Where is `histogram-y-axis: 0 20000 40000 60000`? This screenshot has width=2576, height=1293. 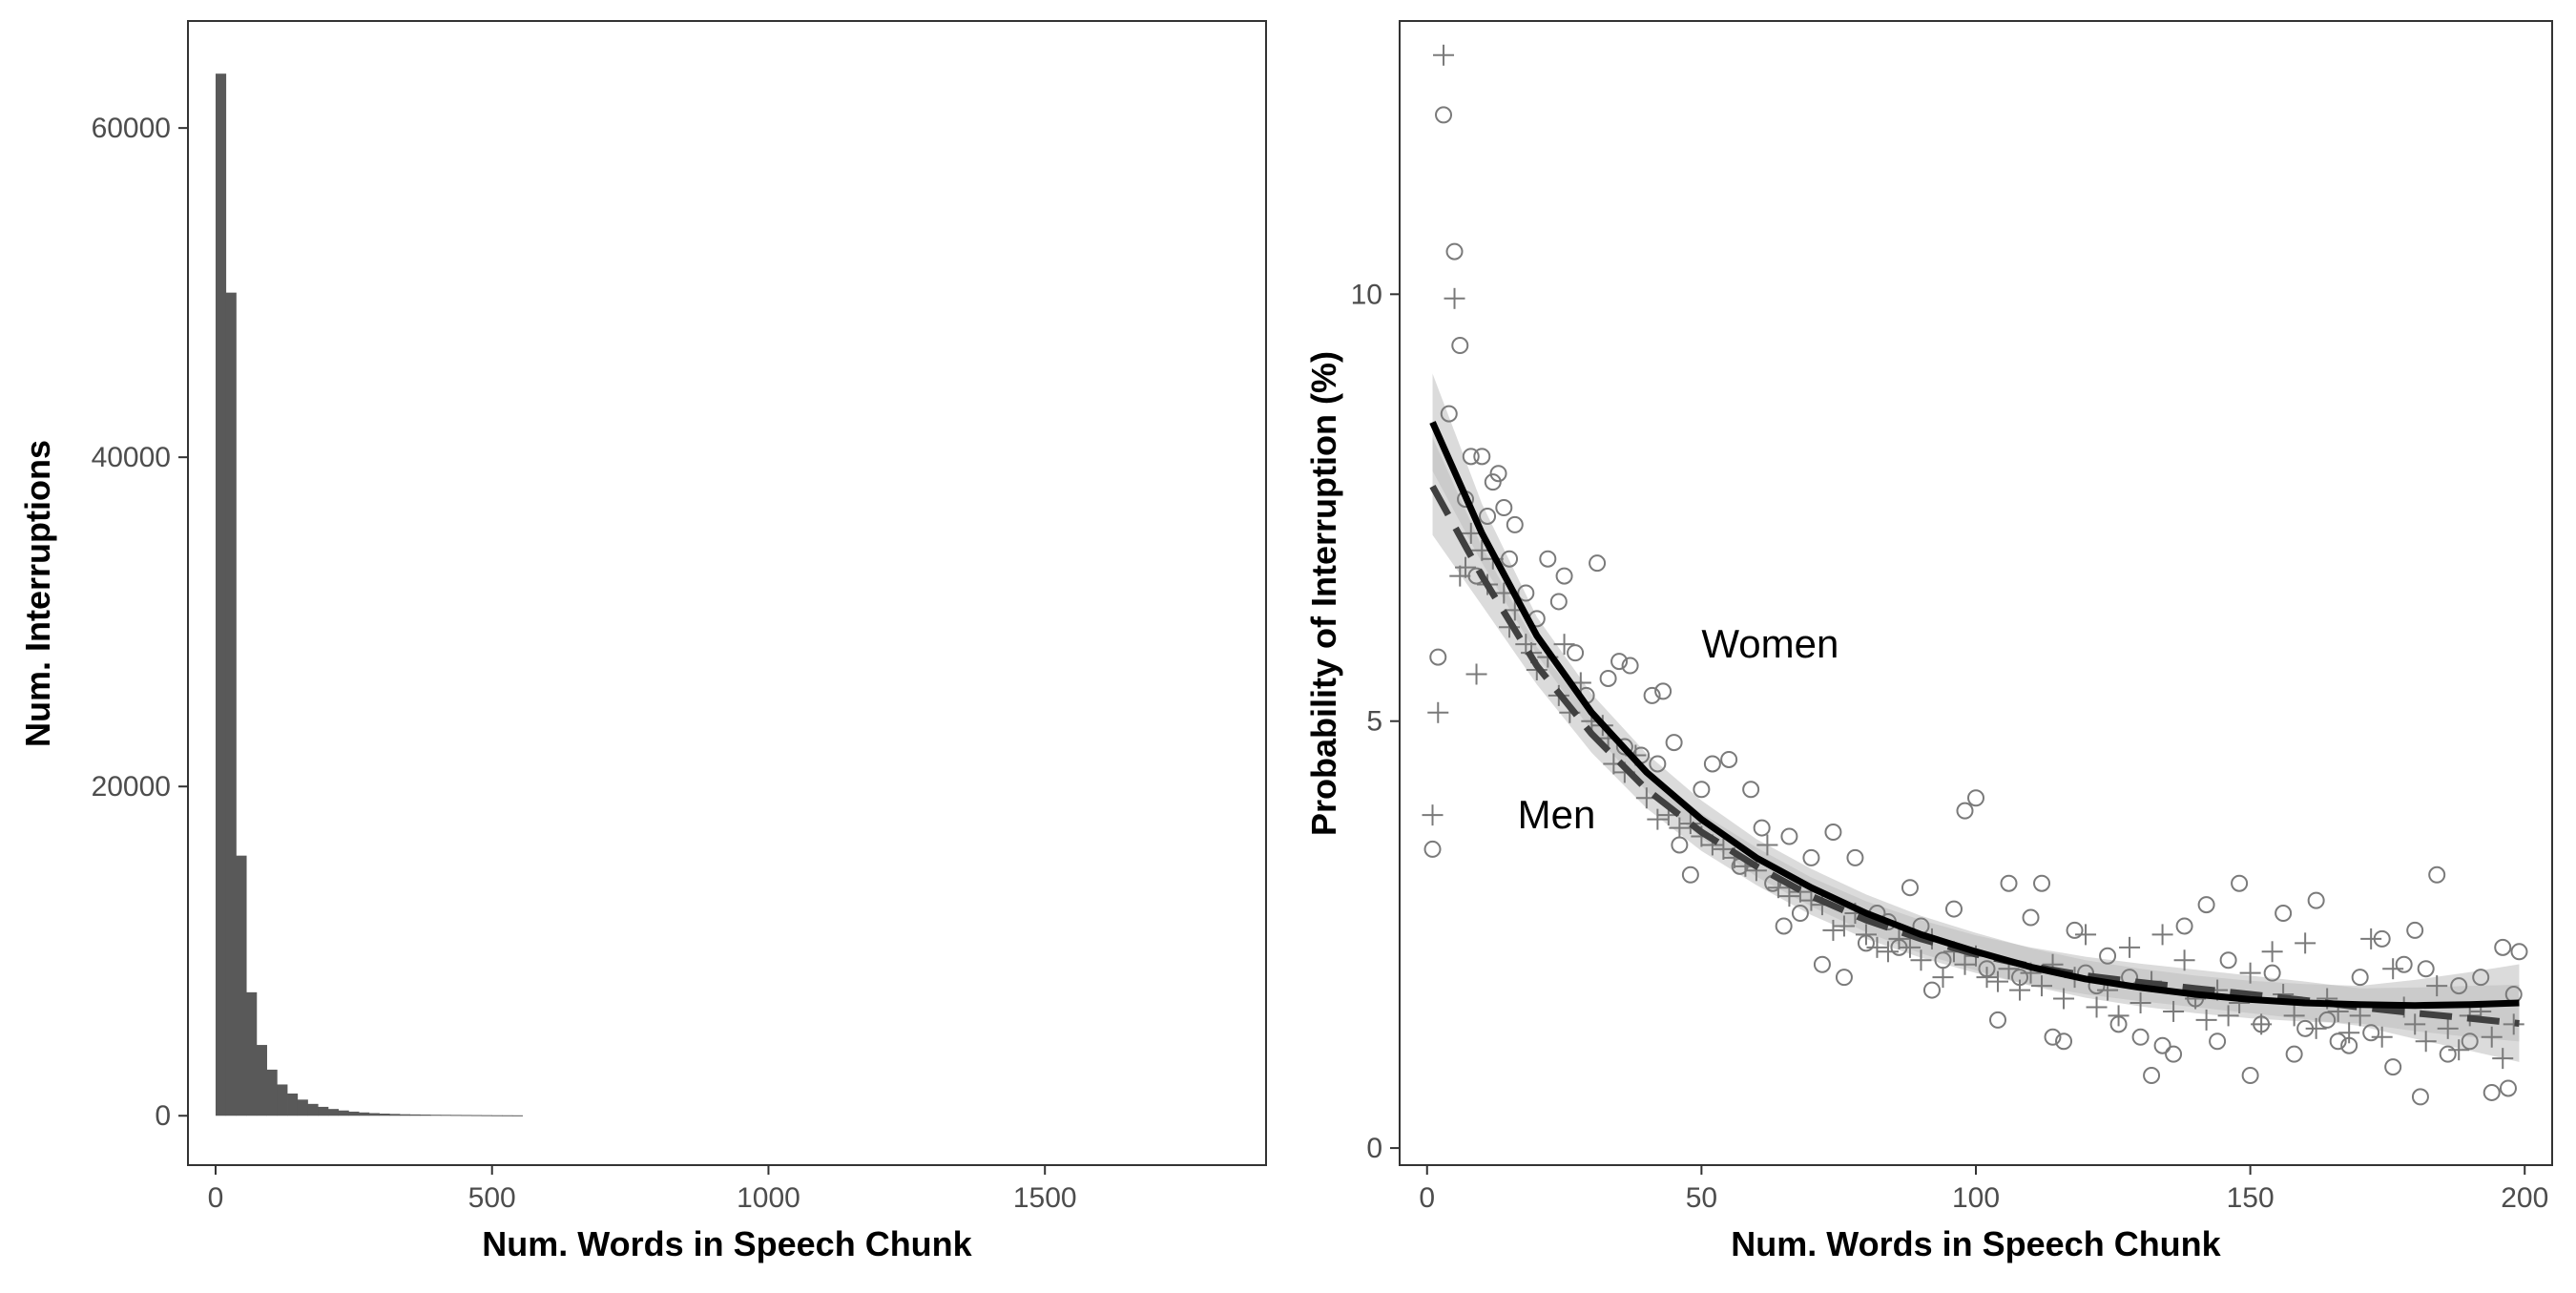
histogram-y-axis: 0 20000 40000 60000 is located at coordinates (140, 622).